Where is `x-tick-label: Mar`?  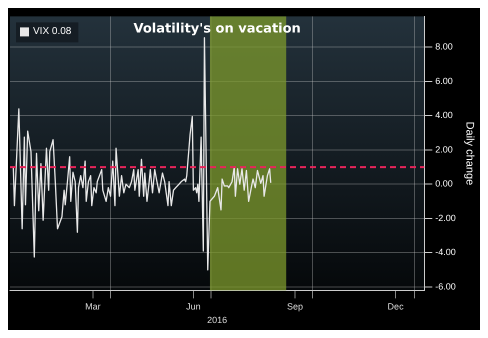 x-tick-label: Mar is located at coordinates (93, 306).